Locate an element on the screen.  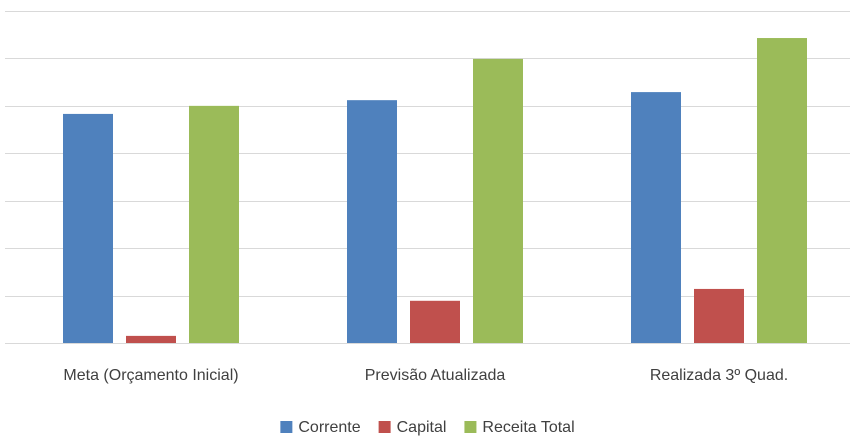
legend-label: Corrente is located at coordinates (329, 427).